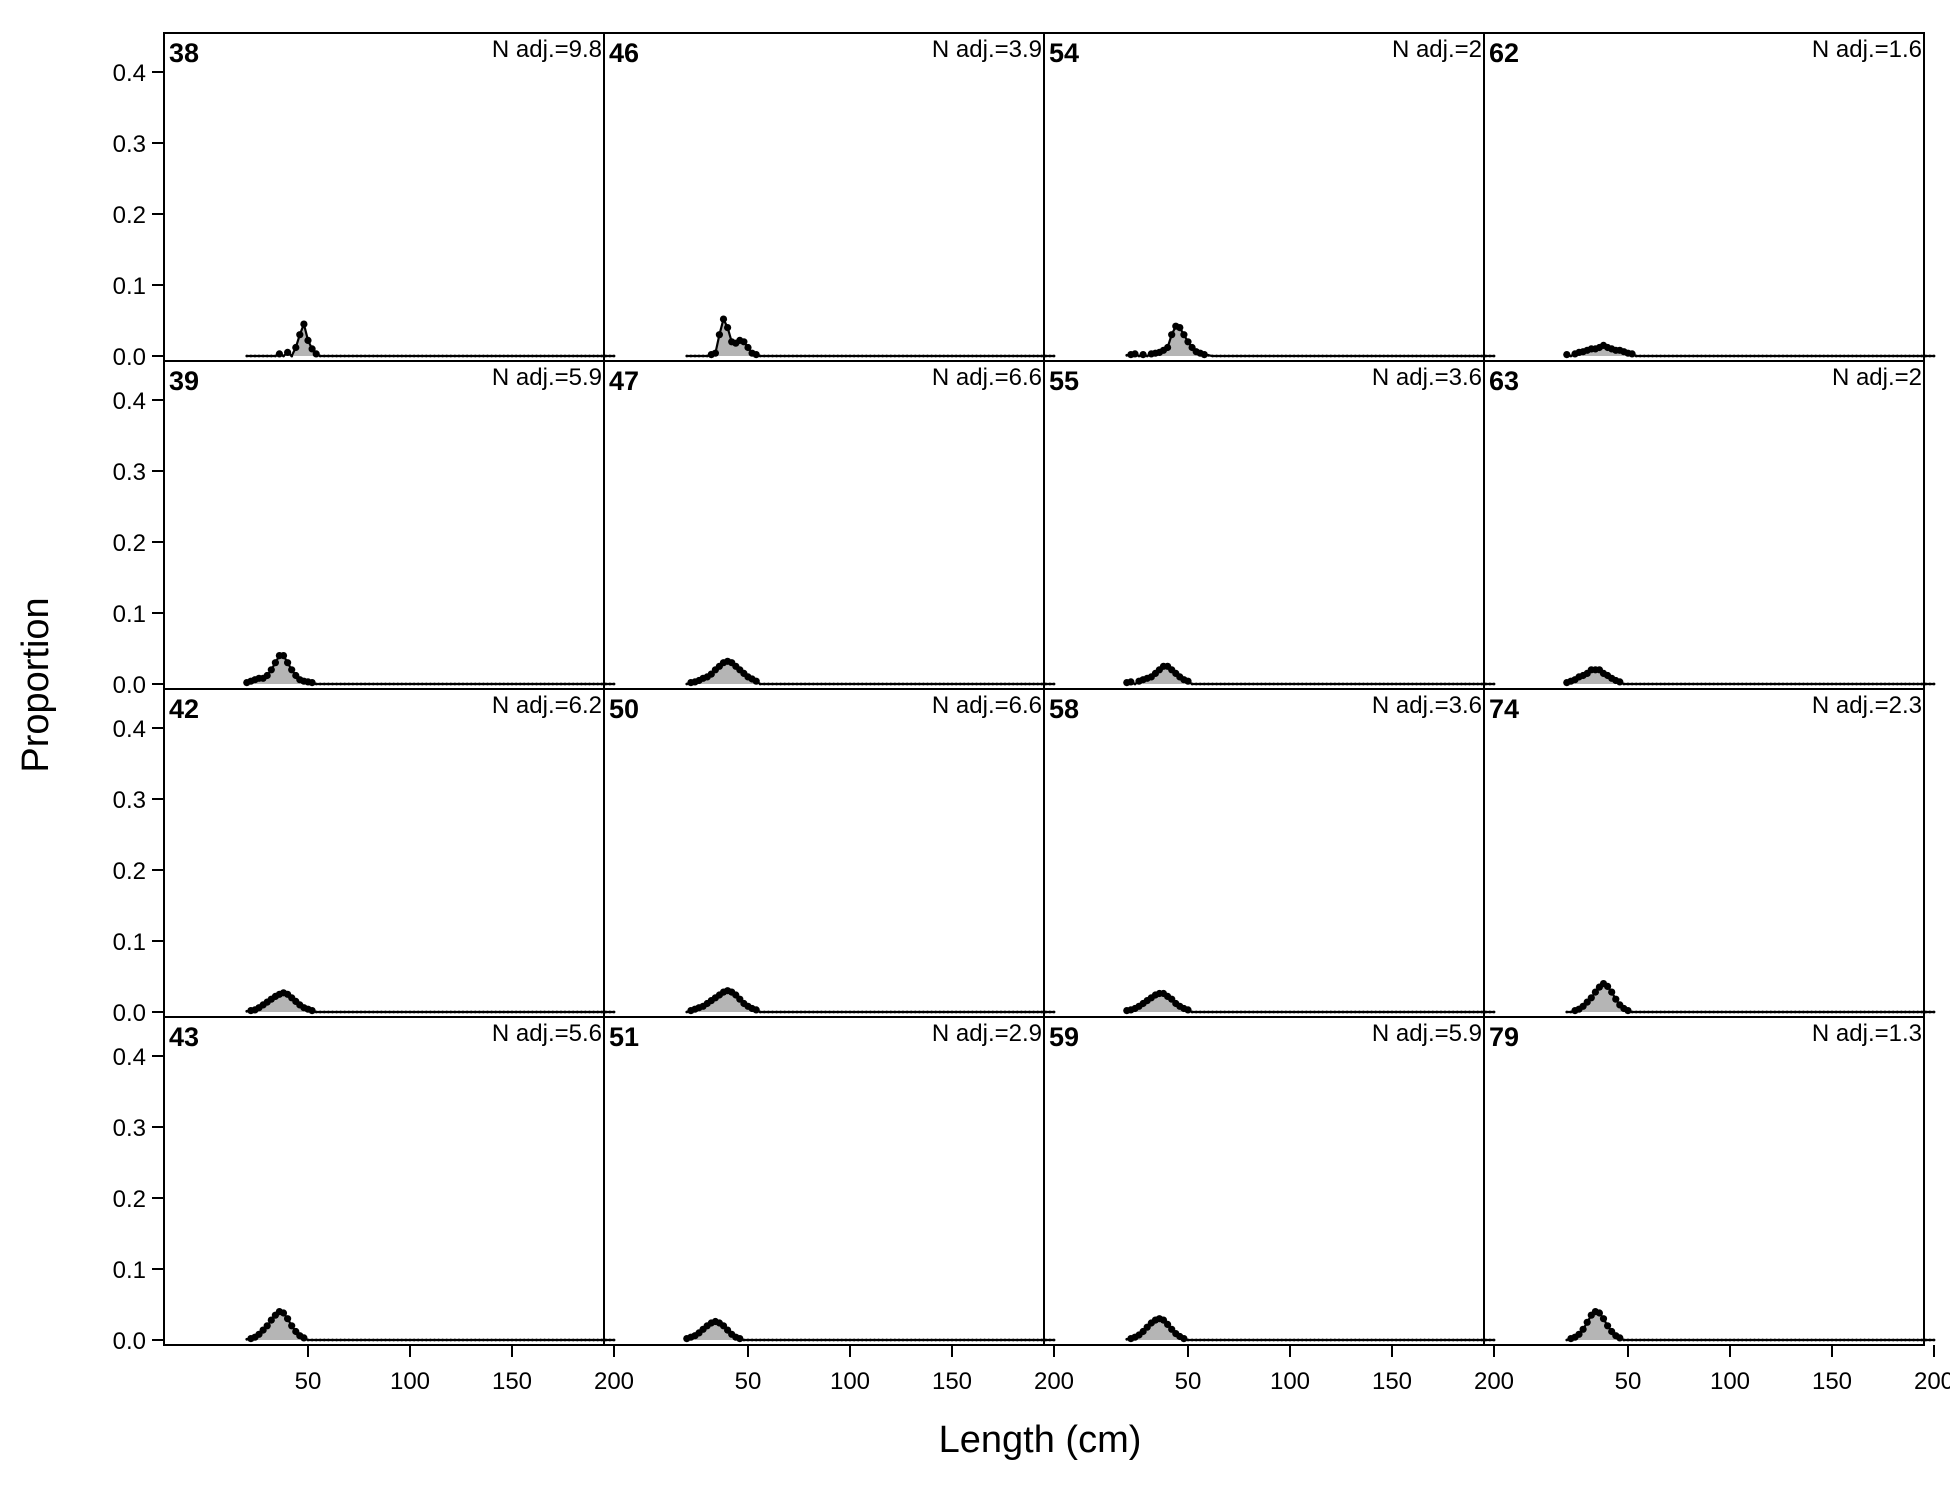  What do you see at coordinates (1064, 381) in the screenshot?
I see `panel-id-55: 55` at bounding box center [1064, 381].